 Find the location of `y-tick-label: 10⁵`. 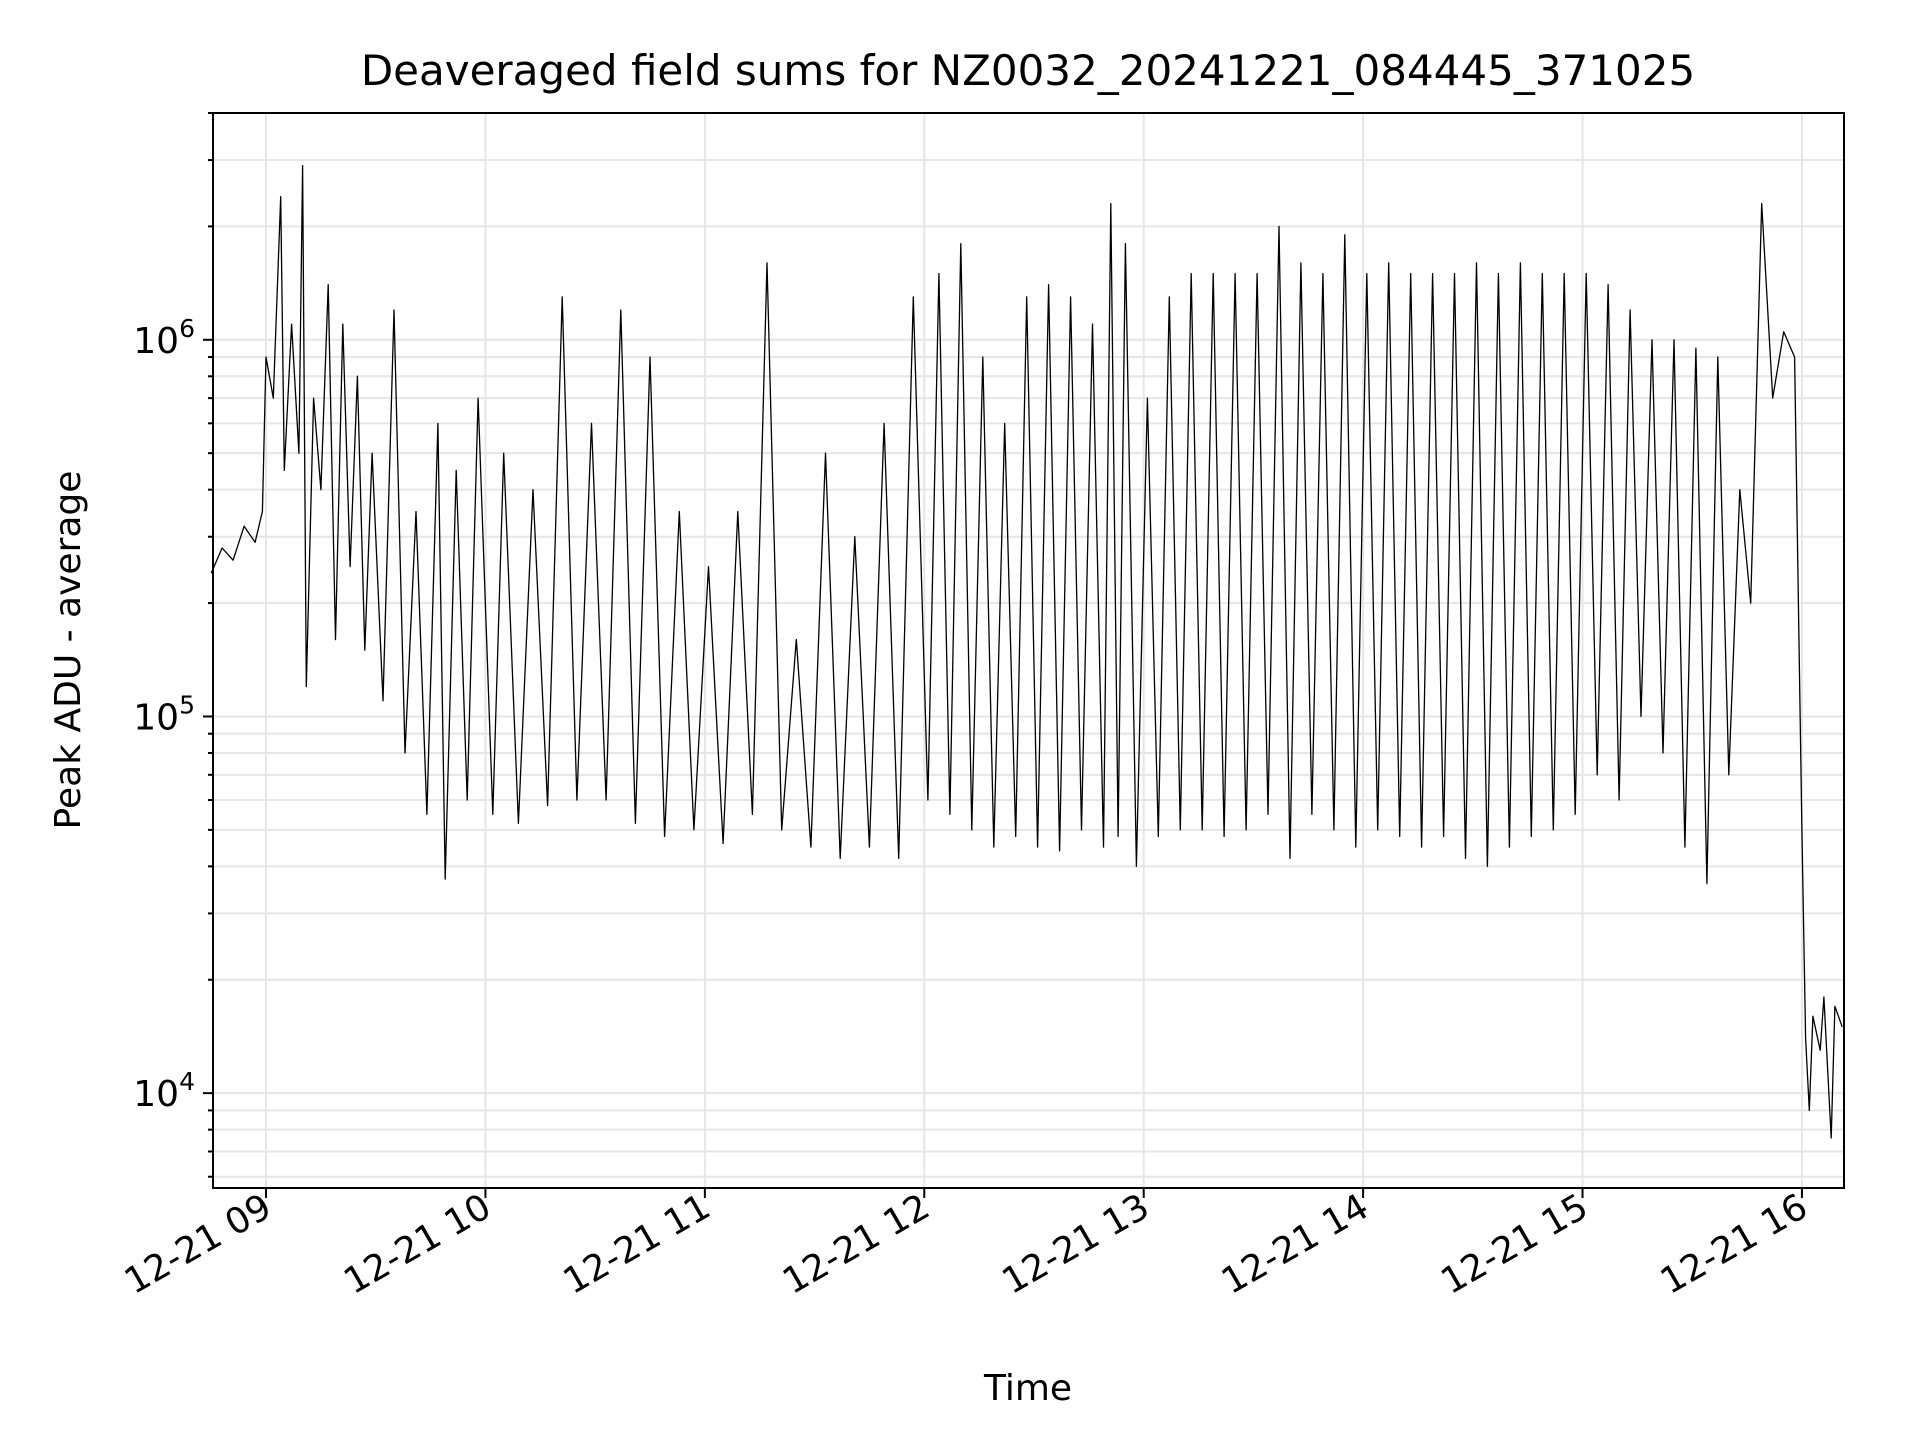

y-tick-label: 10⁵ is located at coordinates (164, 714).